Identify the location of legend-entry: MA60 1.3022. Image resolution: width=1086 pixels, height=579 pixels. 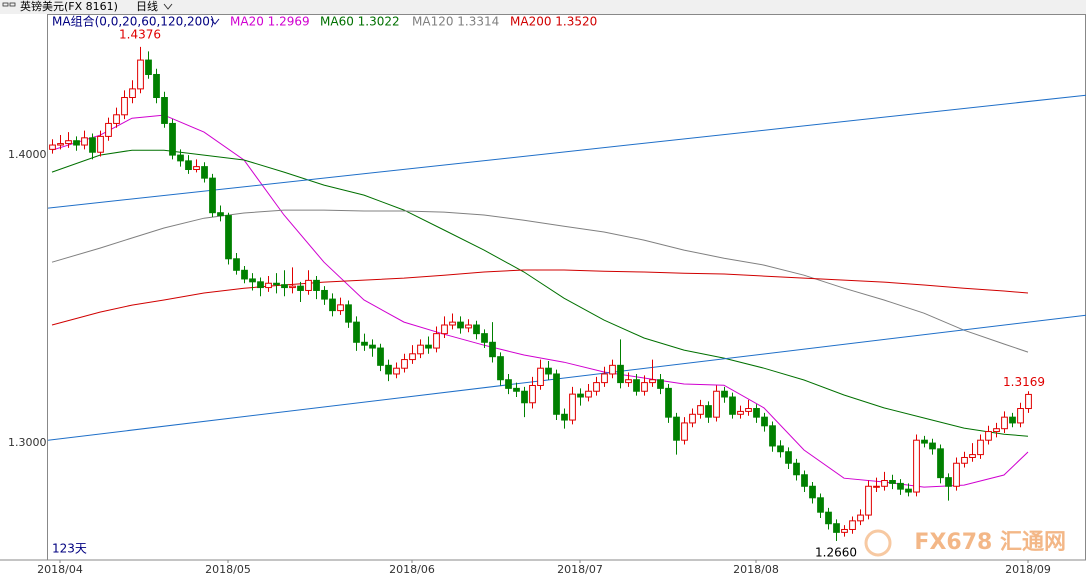
(360, 22).